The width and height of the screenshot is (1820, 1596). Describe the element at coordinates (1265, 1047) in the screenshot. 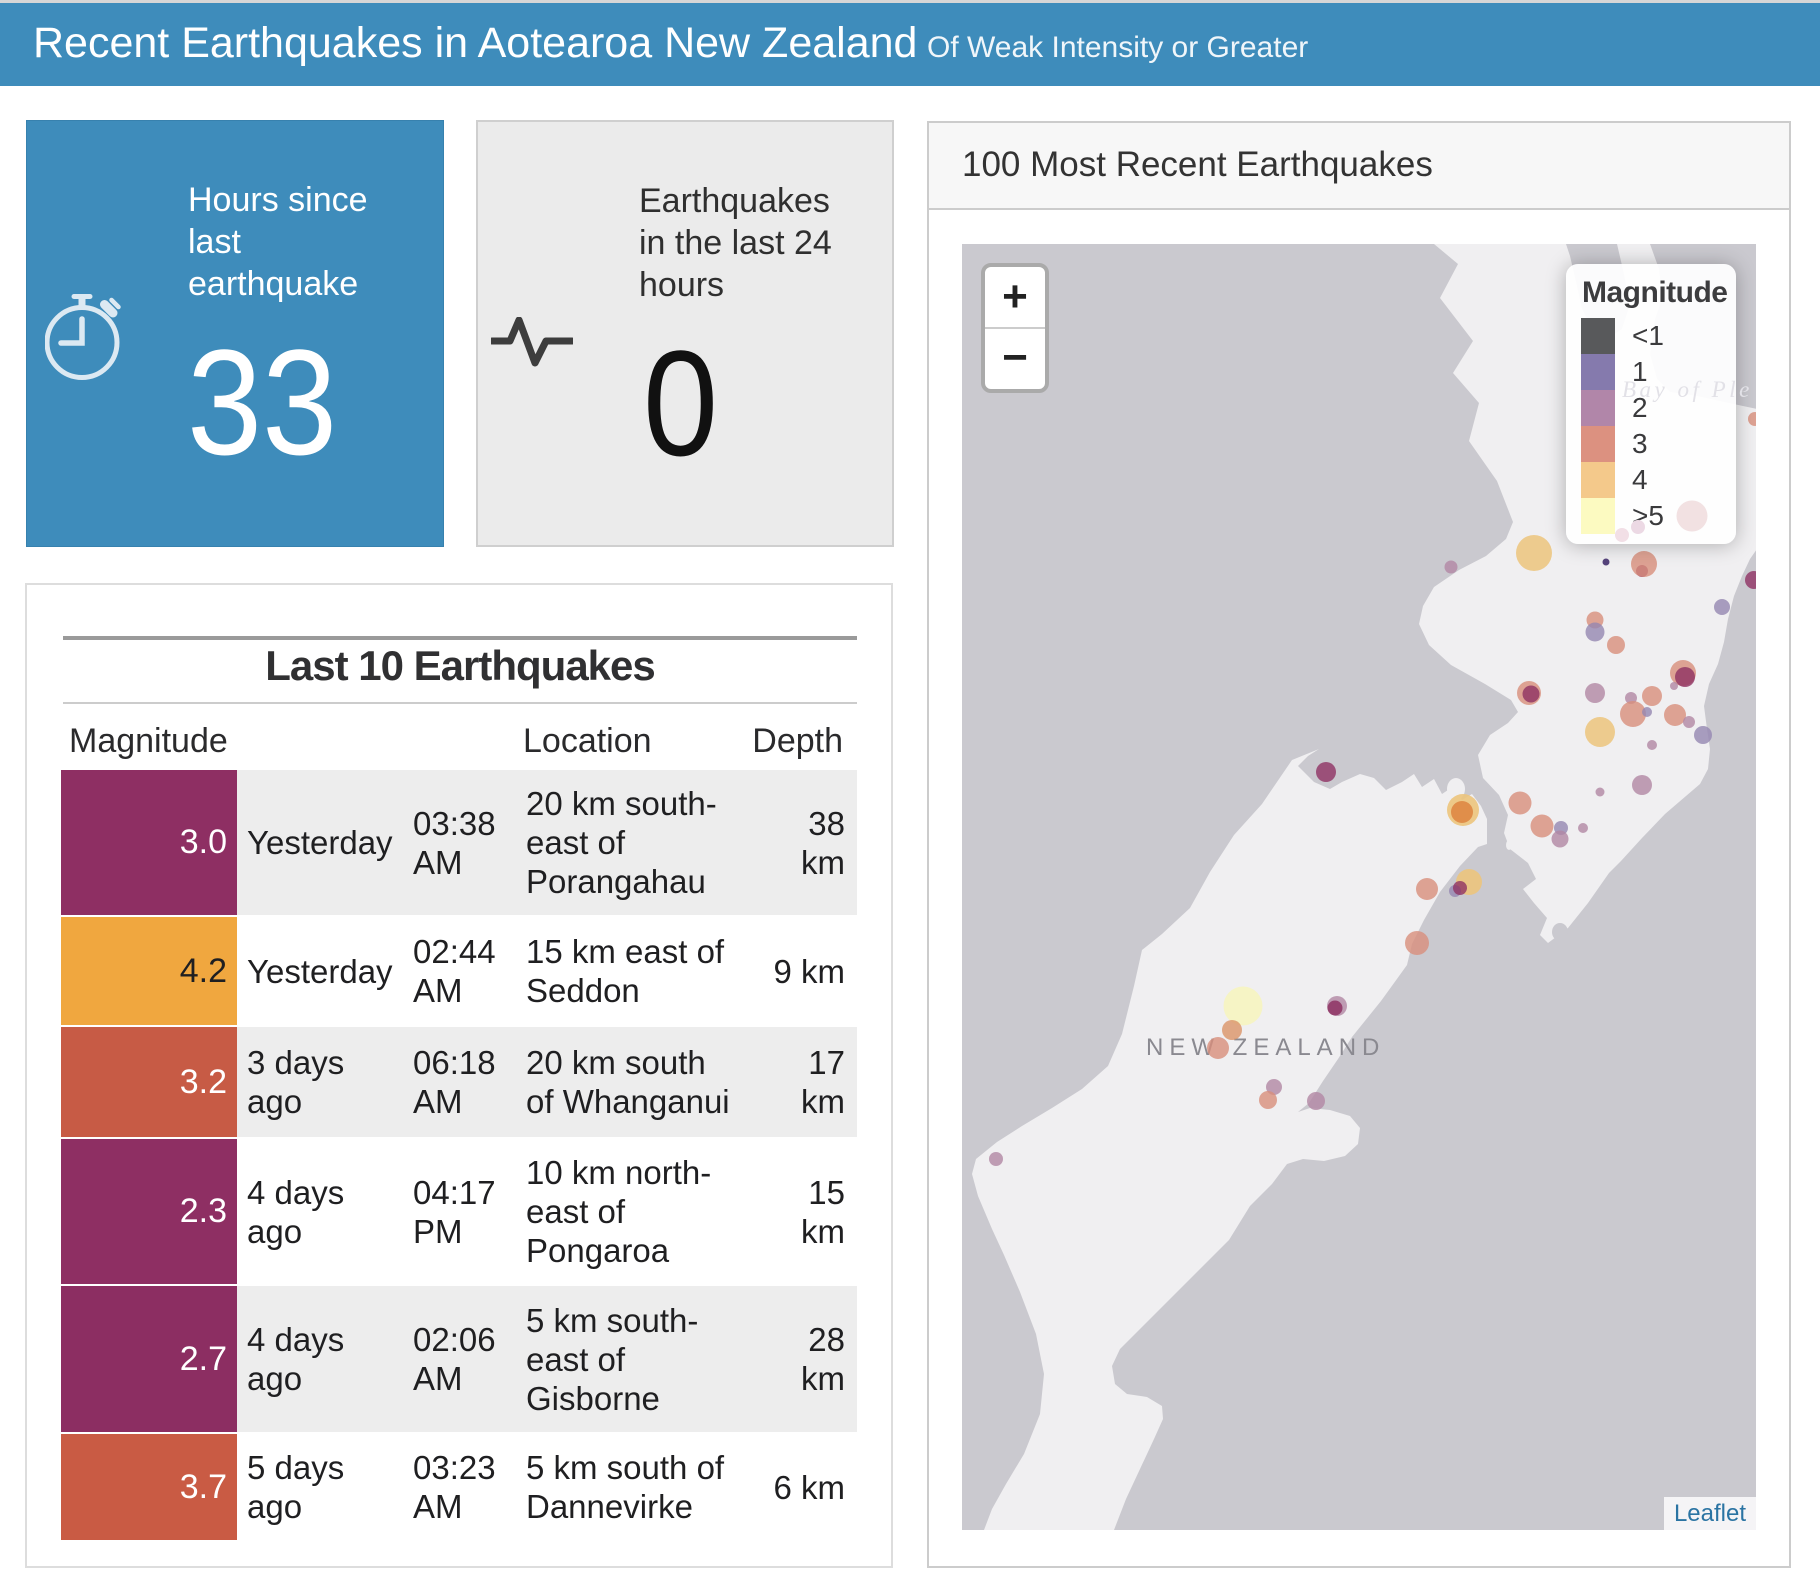

I see `svg-text: NEW ZEALAND` at that location.